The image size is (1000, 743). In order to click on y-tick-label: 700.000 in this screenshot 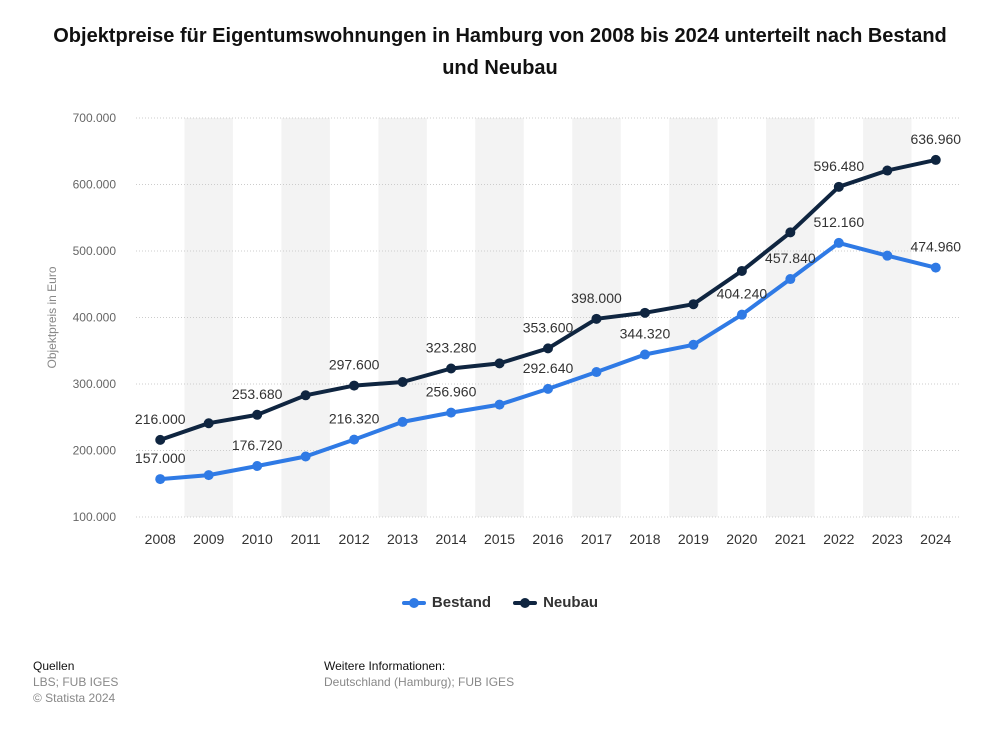, I will do `click(95, 118)`.